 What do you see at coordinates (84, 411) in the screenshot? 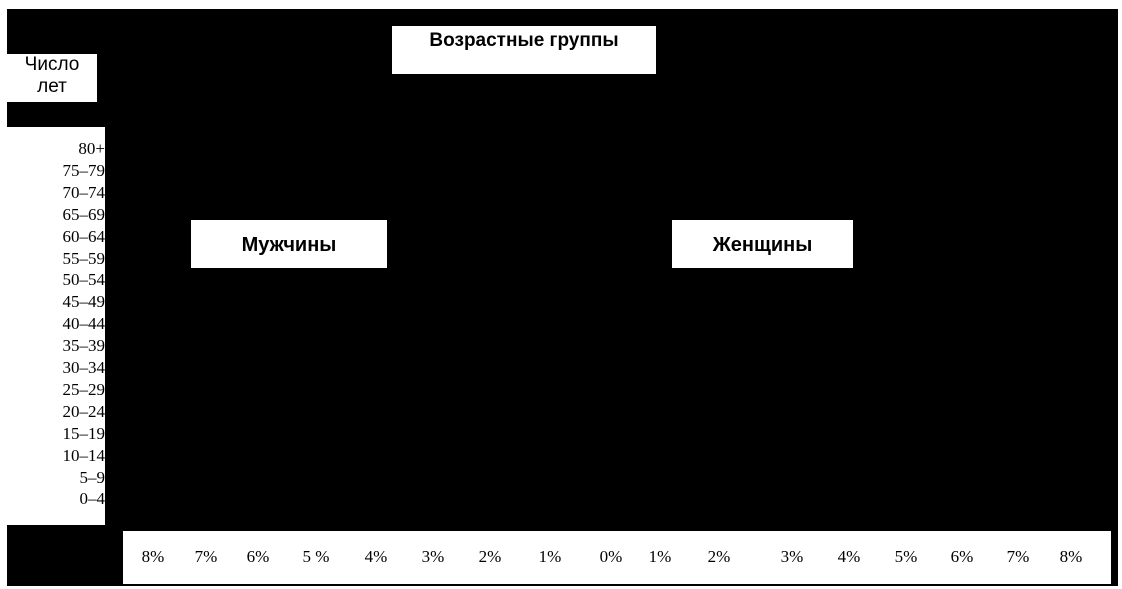
I see `age-tick-label: 20–24` at bounding box center [84, 411].